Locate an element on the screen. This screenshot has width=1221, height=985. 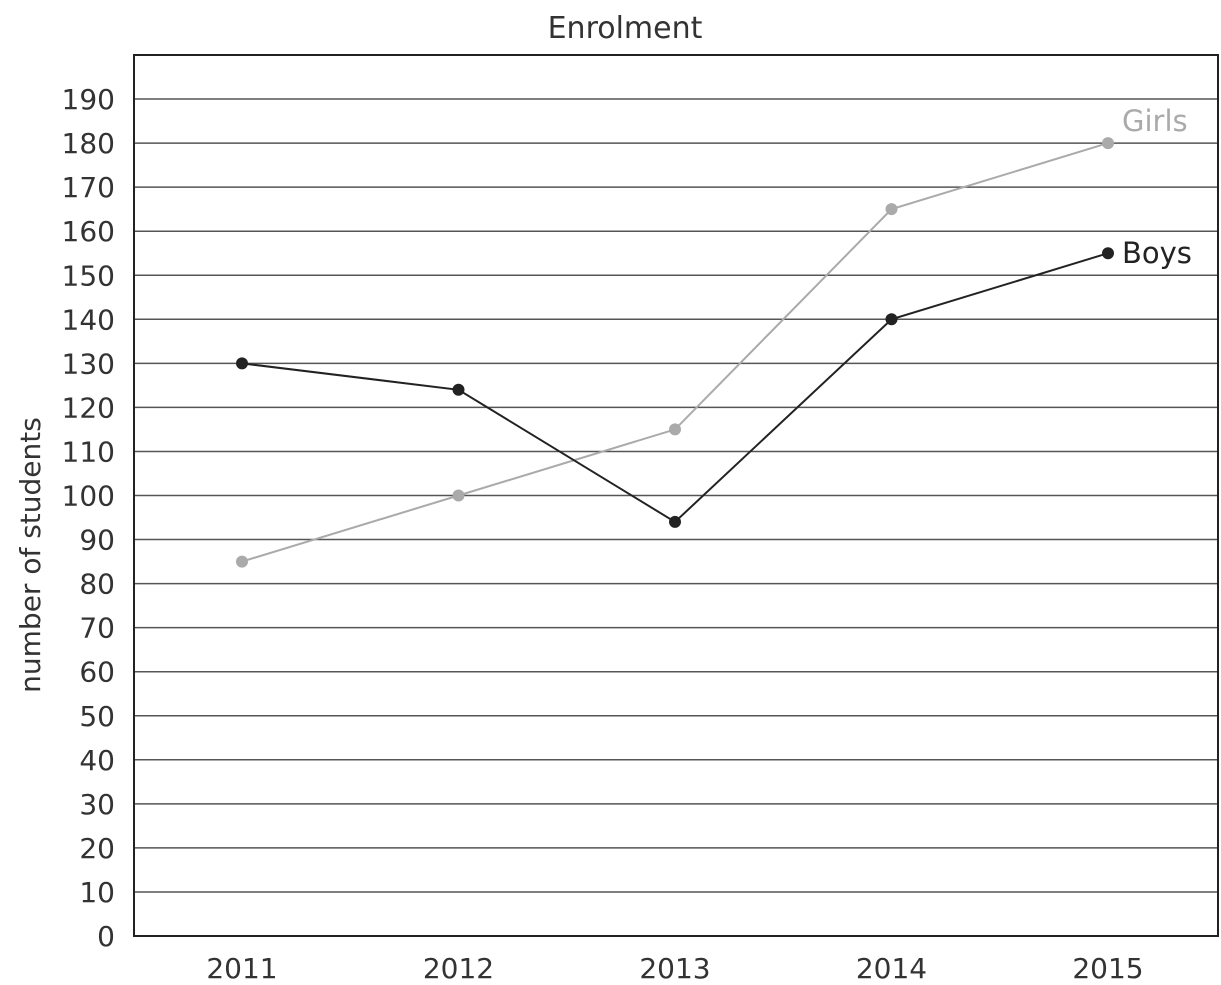
y-tick-60: 60 is located at coordinates (97, 672).